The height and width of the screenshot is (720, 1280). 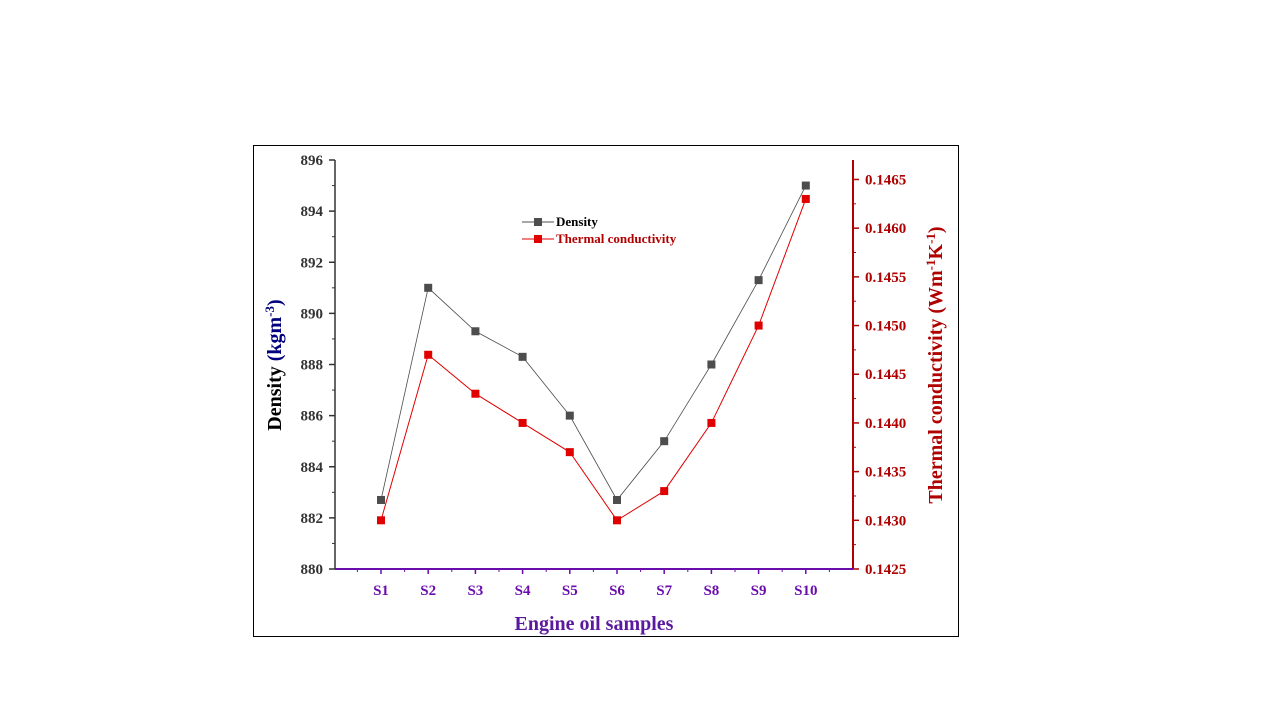 I want to click on right-tick-label: 0.1440, so click(x=885, y=424).